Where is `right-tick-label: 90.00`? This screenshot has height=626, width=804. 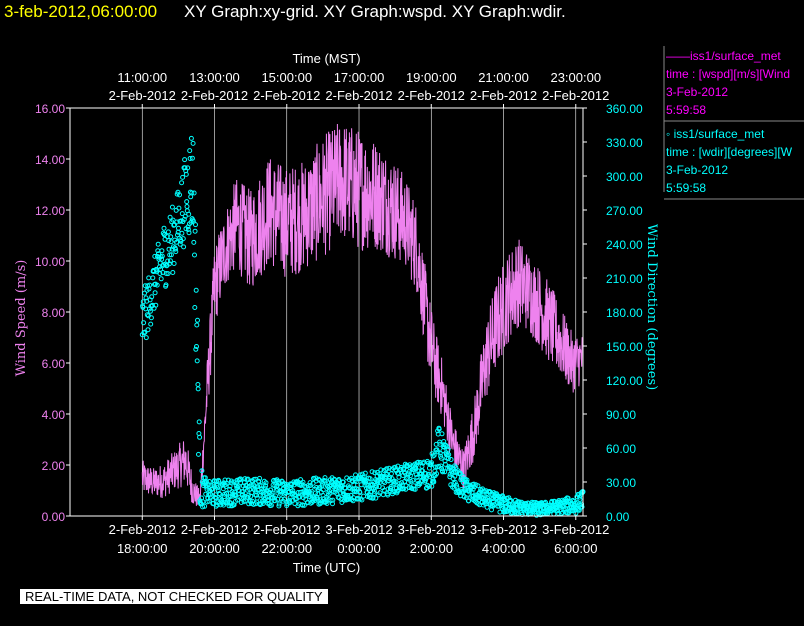 right-tick-label: 90.00 is located at coordinates (621, 415).